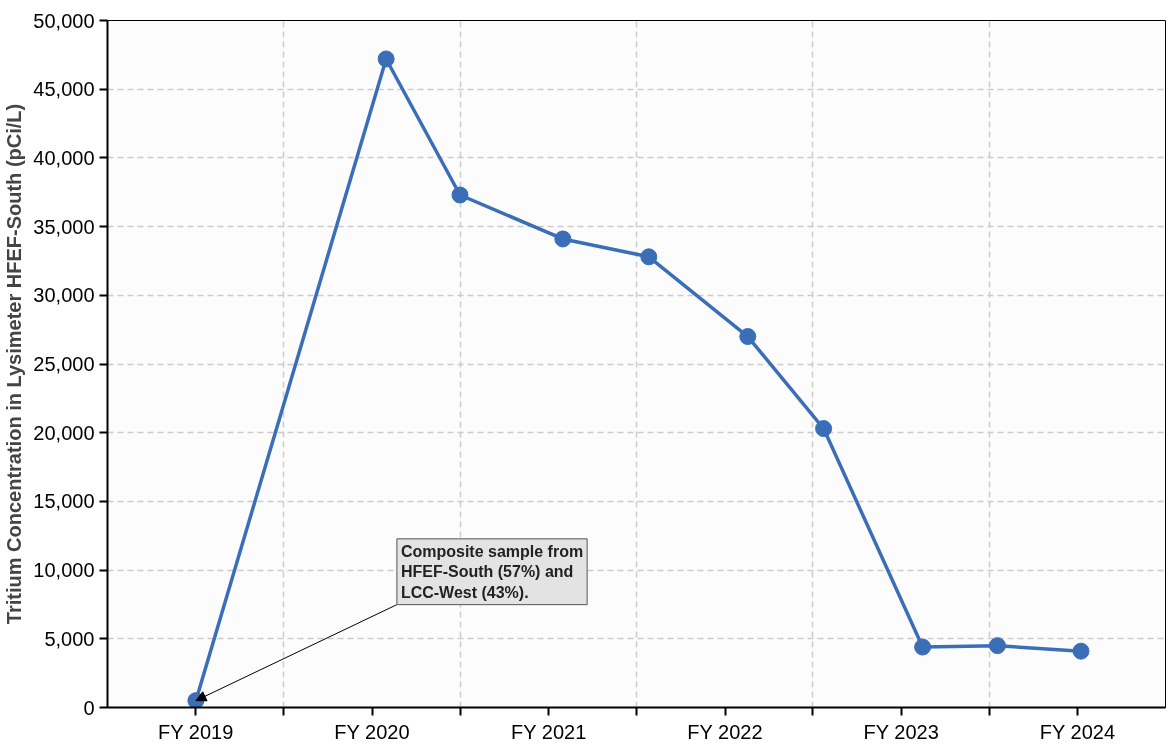  What do you see at coordinates (14, 364) in the screenshot?
I see `y-axis-title: Tritium Concentration in Lysimeter HFEF-South (pCi/L)` at bounding box center [14, 364].